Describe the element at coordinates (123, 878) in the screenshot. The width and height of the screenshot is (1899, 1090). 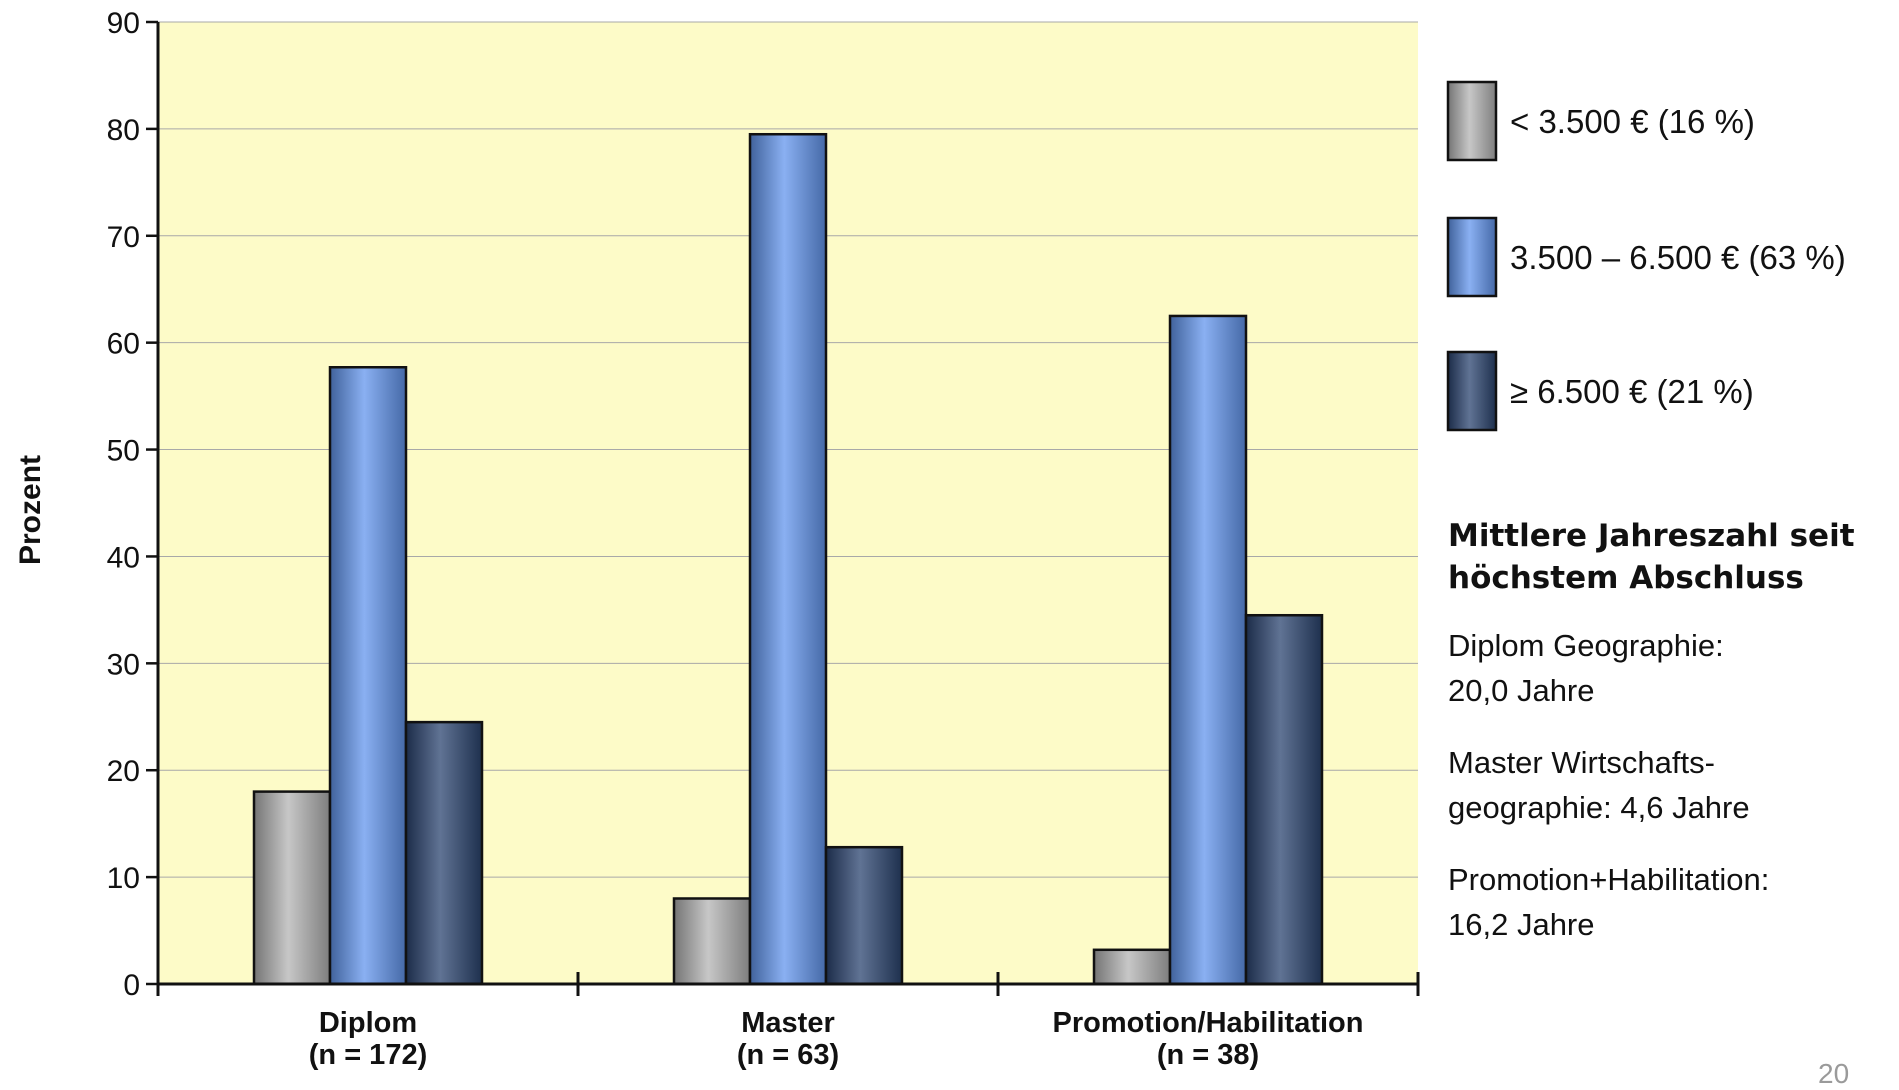
I see `y-tick-label: 10` at that location.